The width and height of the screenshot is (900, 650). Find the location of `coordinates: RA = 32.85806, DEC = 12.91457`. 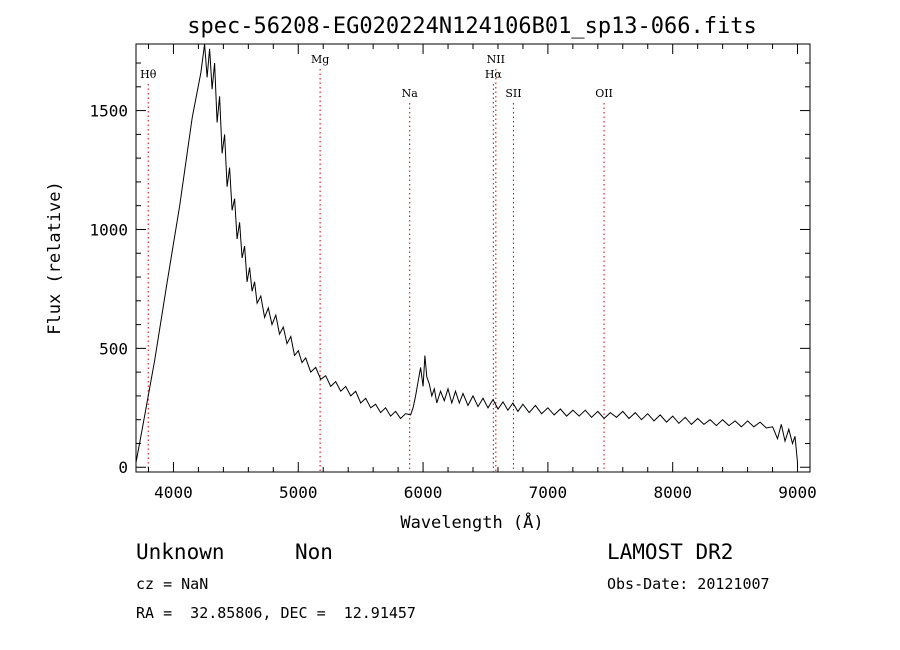

coordinates: RA = 32.85806, DEC = 12.91457 is located at coordinates (276, 613).